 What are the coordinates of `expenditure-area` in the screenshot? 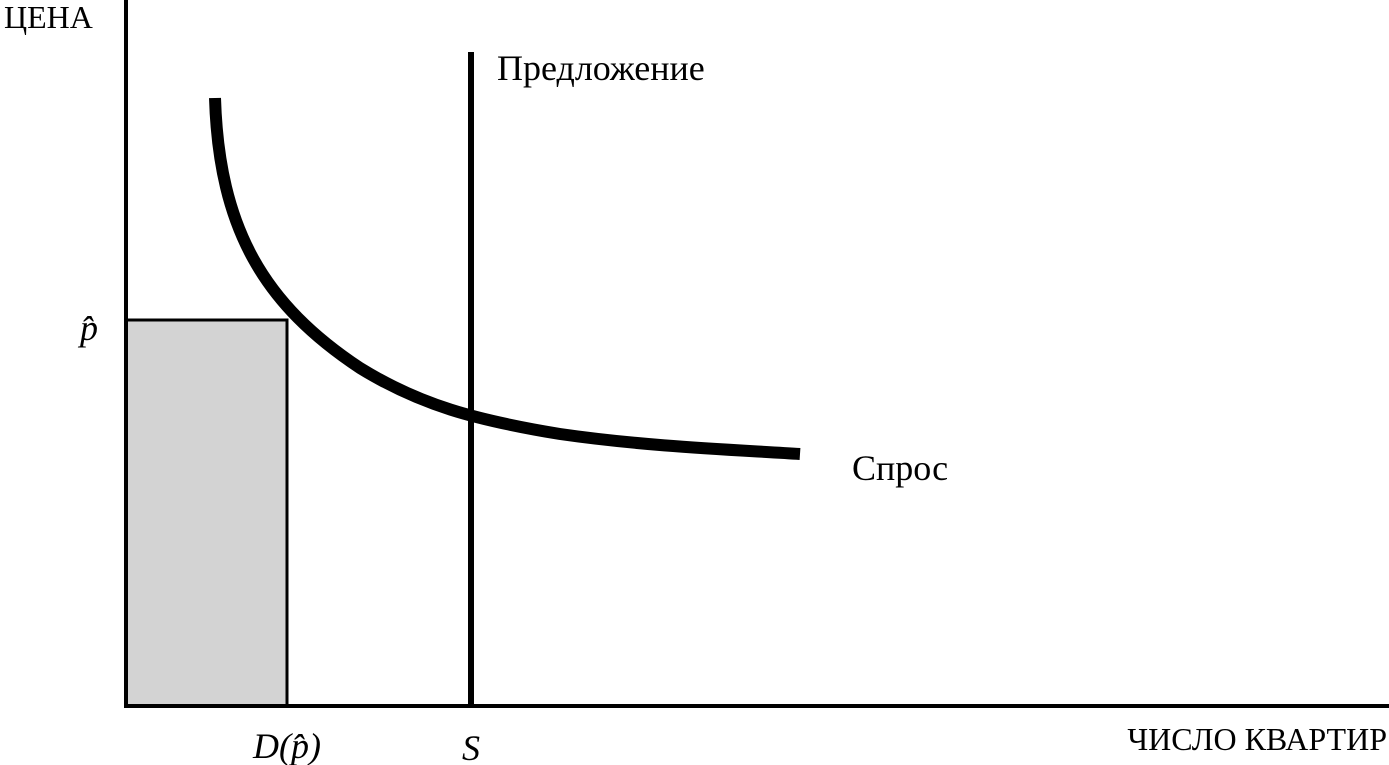 It's located at (206, 513).